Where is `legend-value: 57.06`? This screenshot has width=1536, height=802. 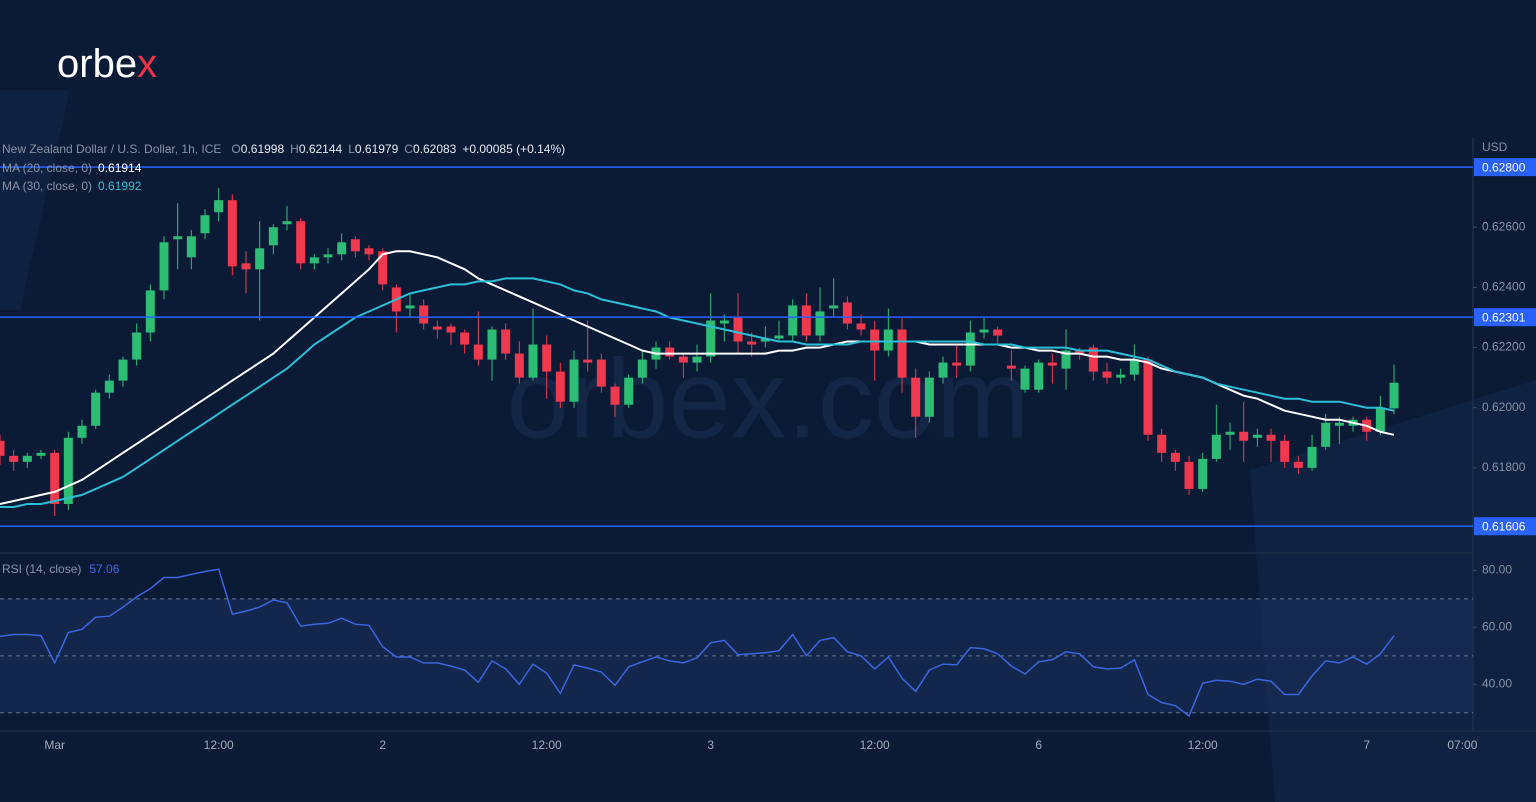
legend-value: 57.06 is located at coordinates (104, 569).